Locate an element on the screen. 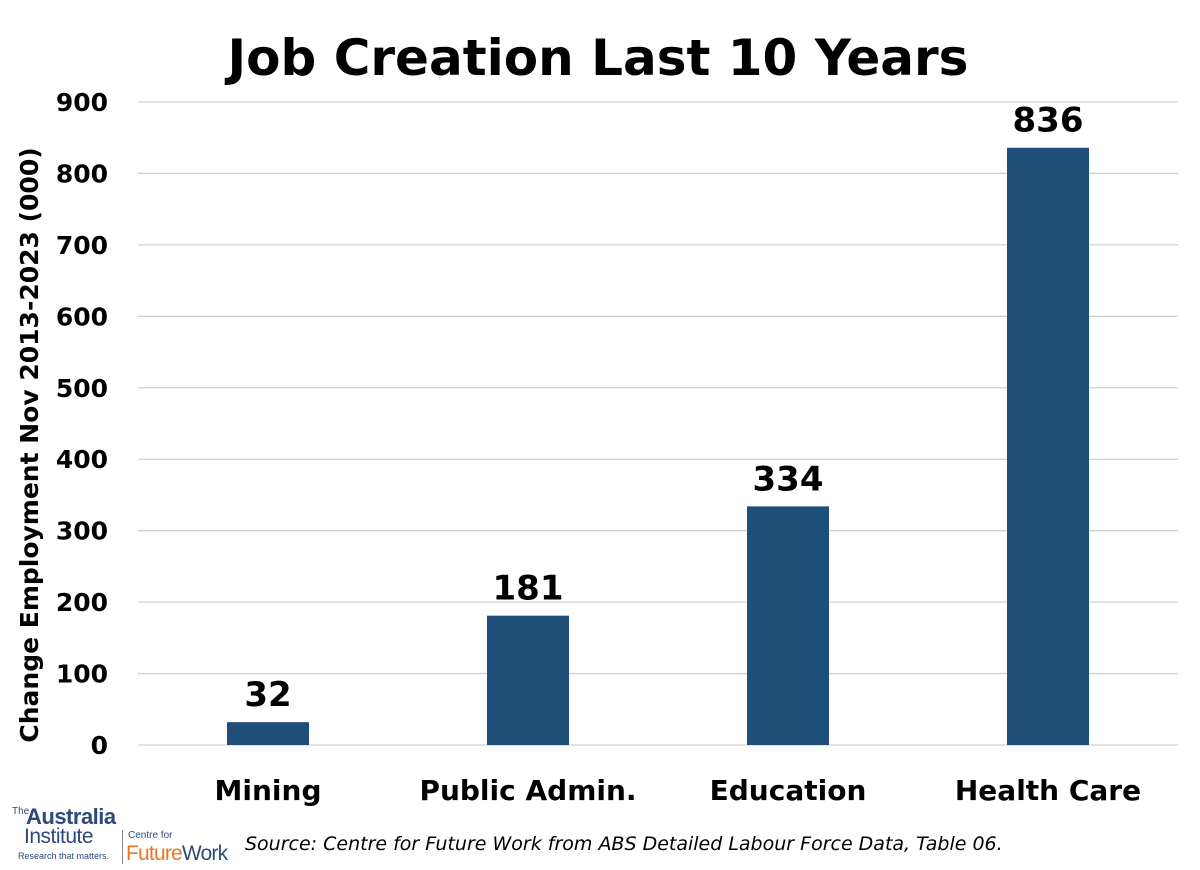 This screenshot has width=1200, height=870. y-tick-label: 400 is located at coordinates (82, 459).